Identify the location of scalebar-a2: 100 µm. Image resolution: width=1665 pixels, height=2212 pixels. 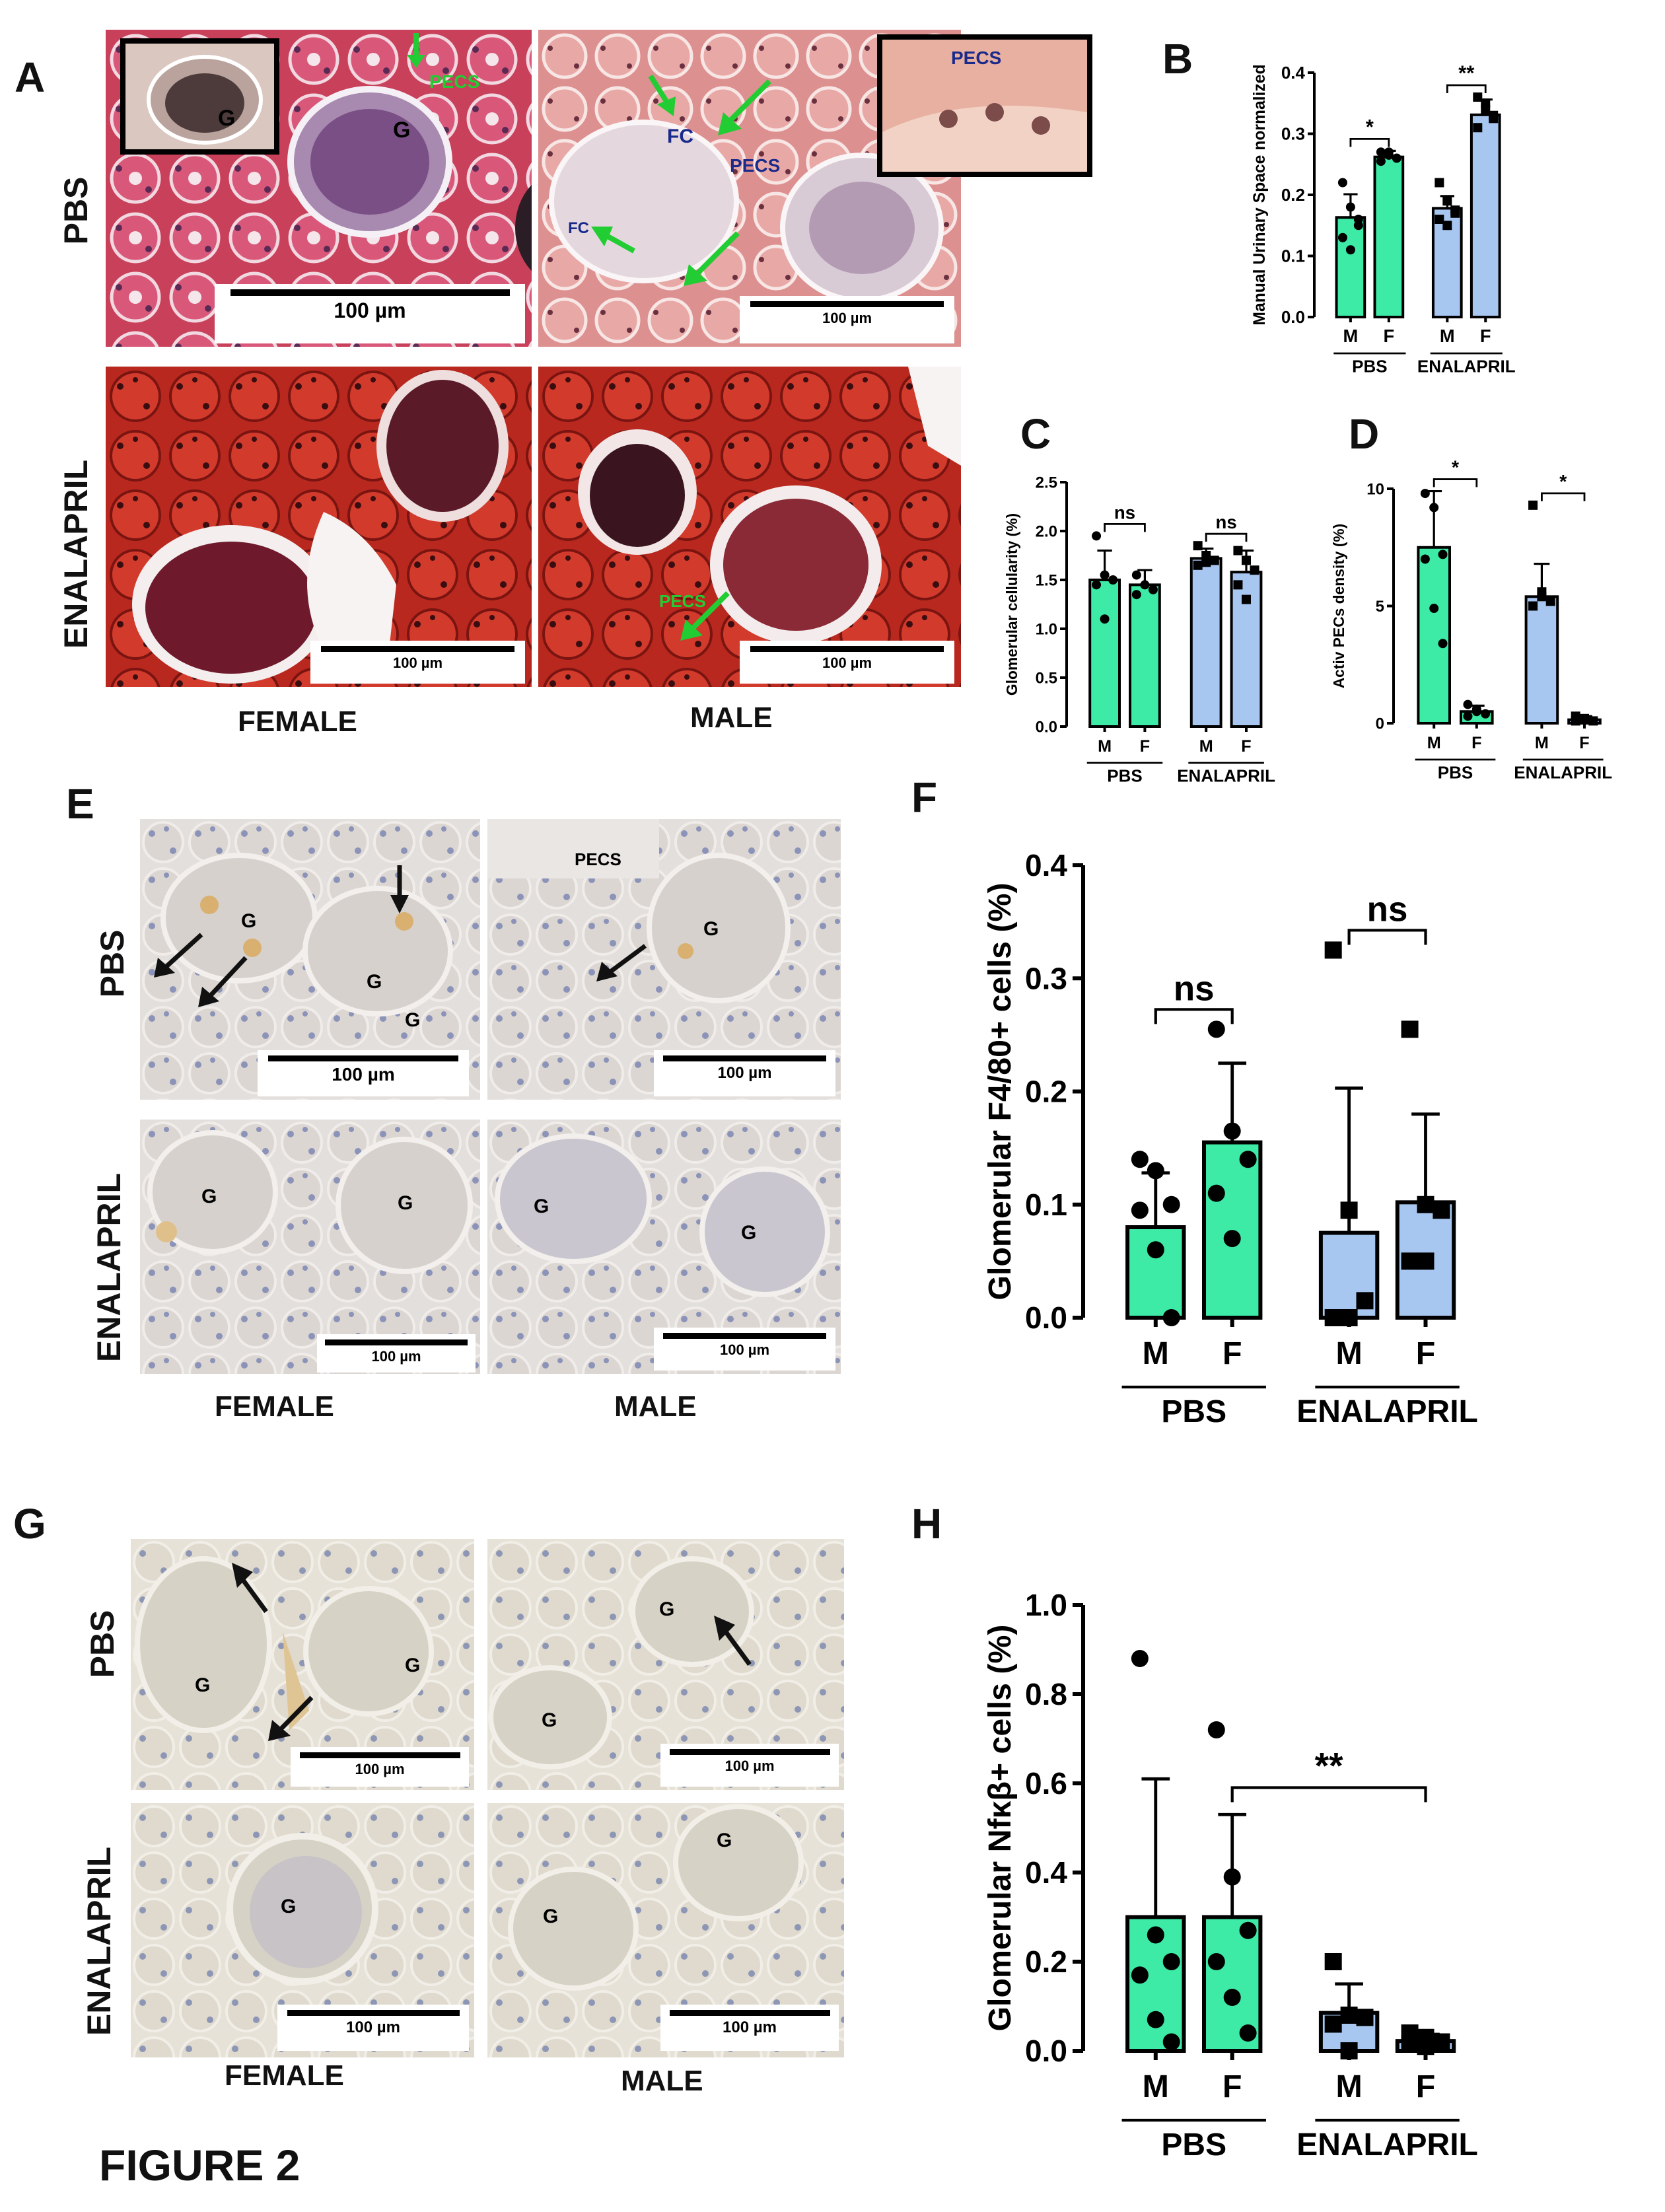
(847, 319).